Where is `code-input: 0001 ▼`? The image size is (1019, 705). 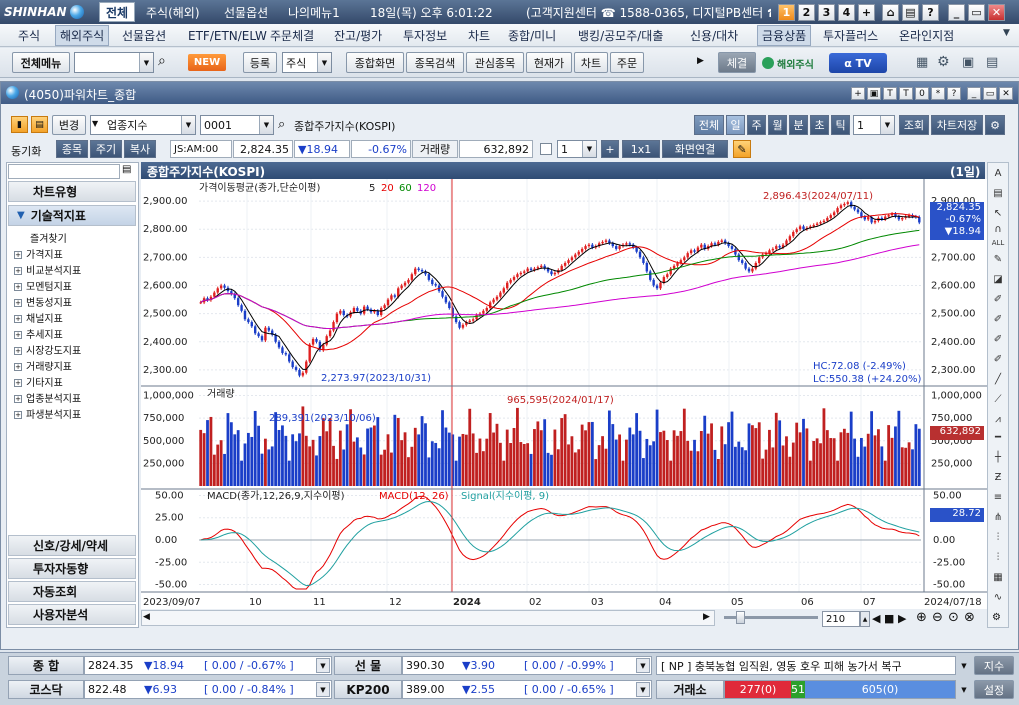 code-input: 0001 ▼ is located at coordinates (237, 125).